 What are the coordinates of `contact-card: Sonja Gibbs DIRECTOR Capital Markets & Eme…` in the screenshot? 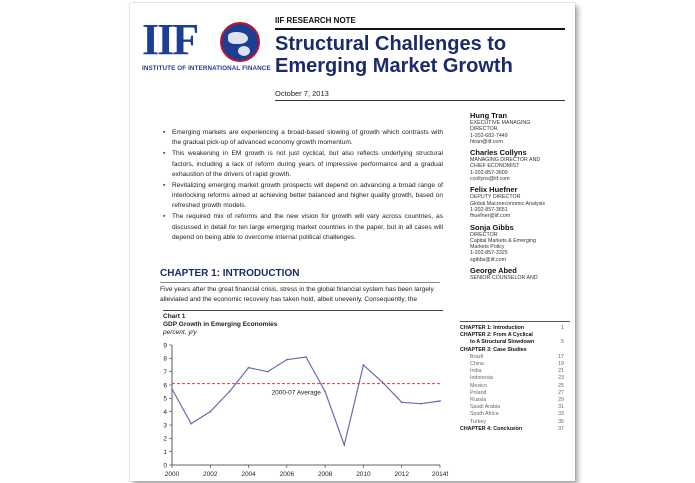 It's located at (520, 243).